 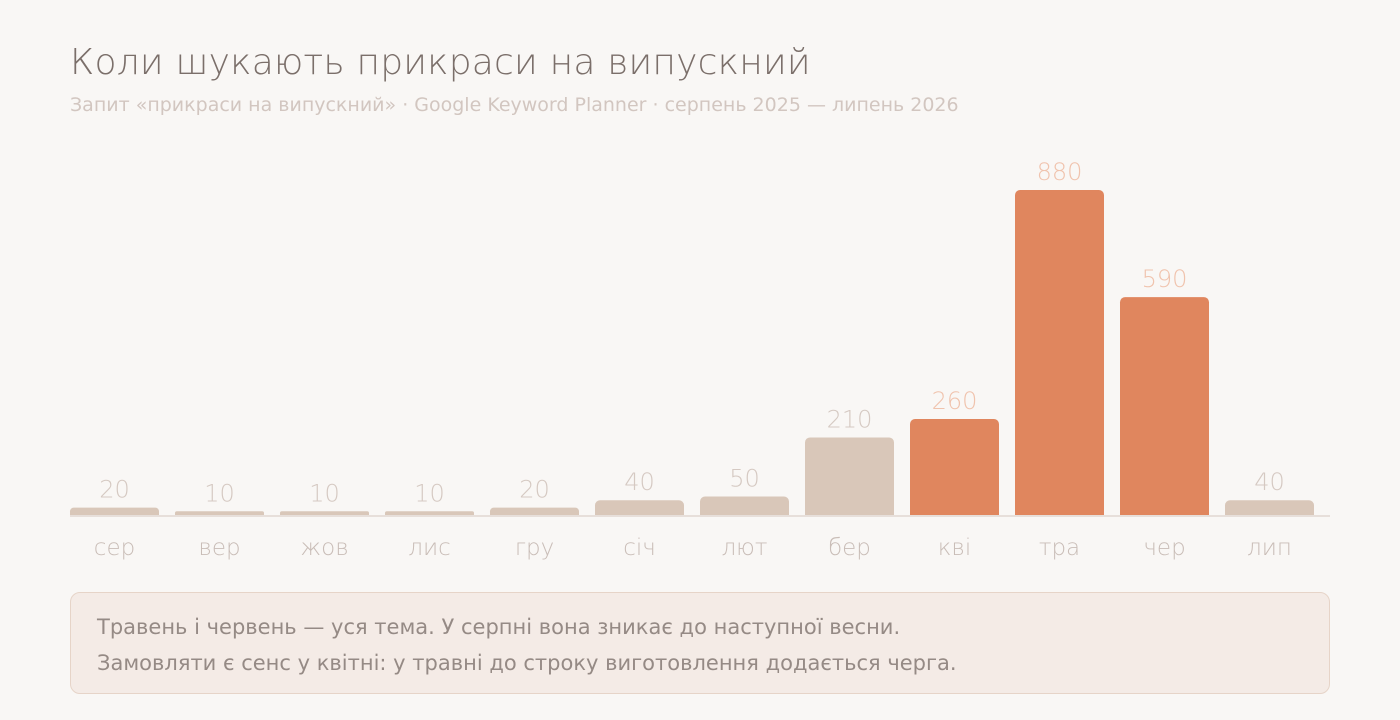 I want to click on value-label-лис: 10, so click(x=429, y=493).